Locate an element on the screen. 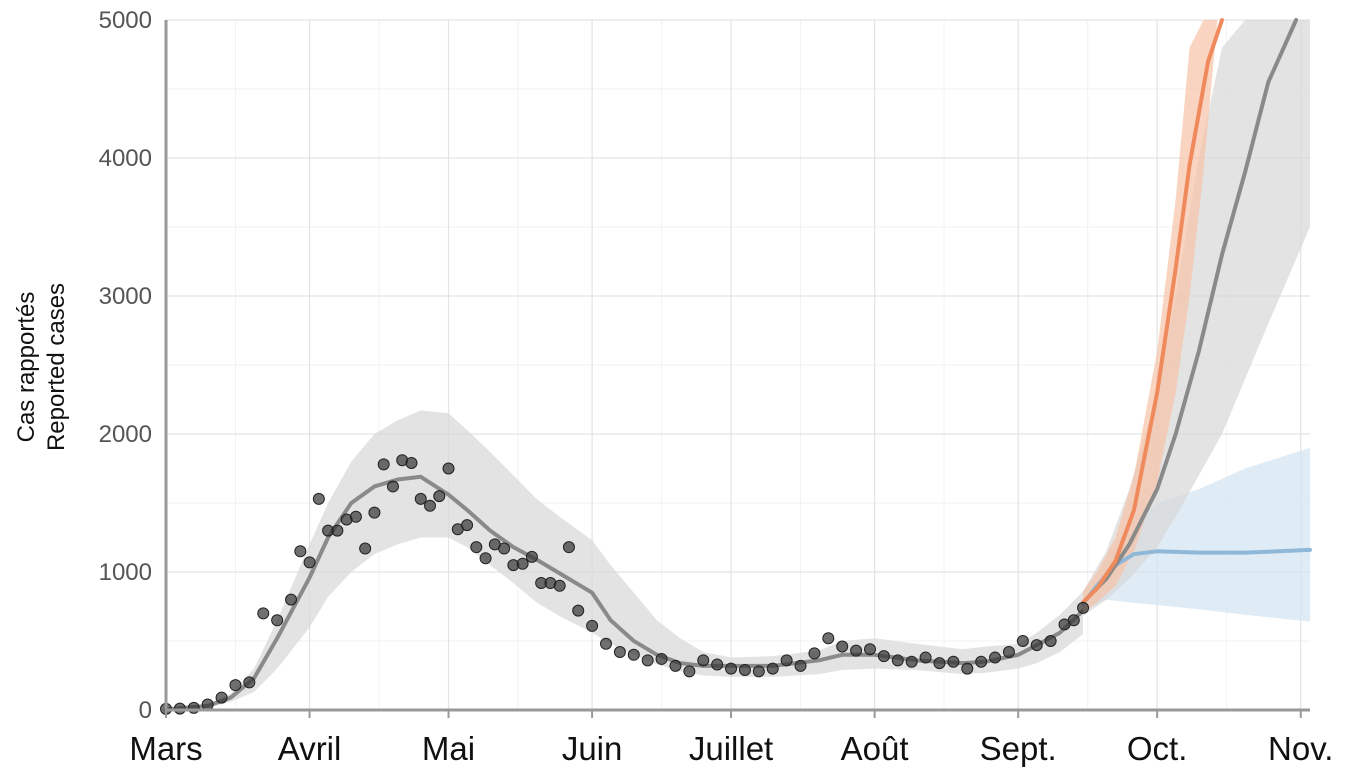  y-axis-title-english: Reported cases is located at coordinates (56, 367).